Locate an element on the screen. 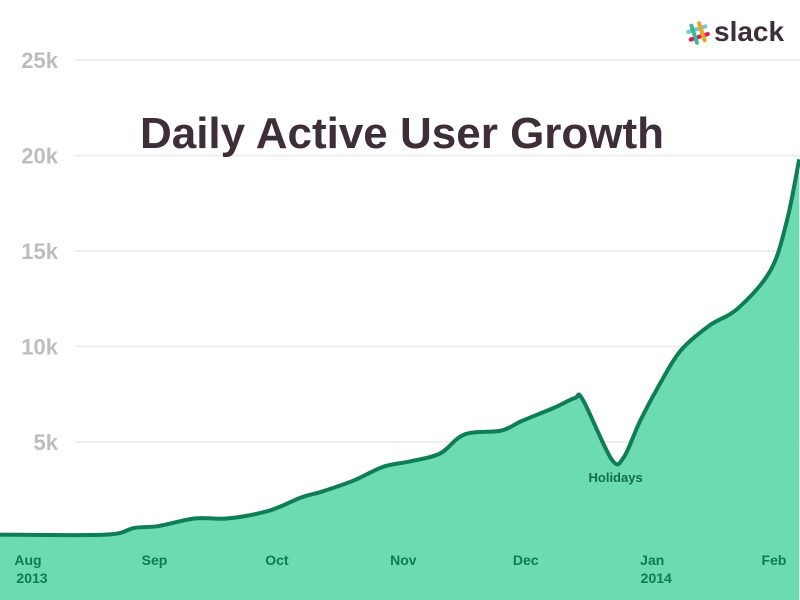  x-tick-year: 2013 is located at coordinates (31, 578).